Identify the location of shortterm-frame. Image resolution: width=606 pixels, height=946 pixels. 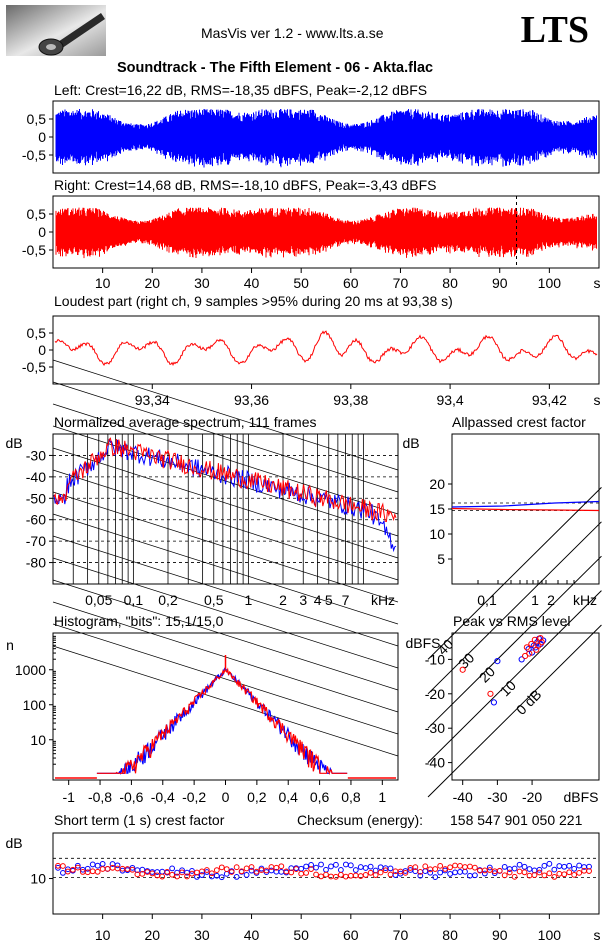
(326, 873).